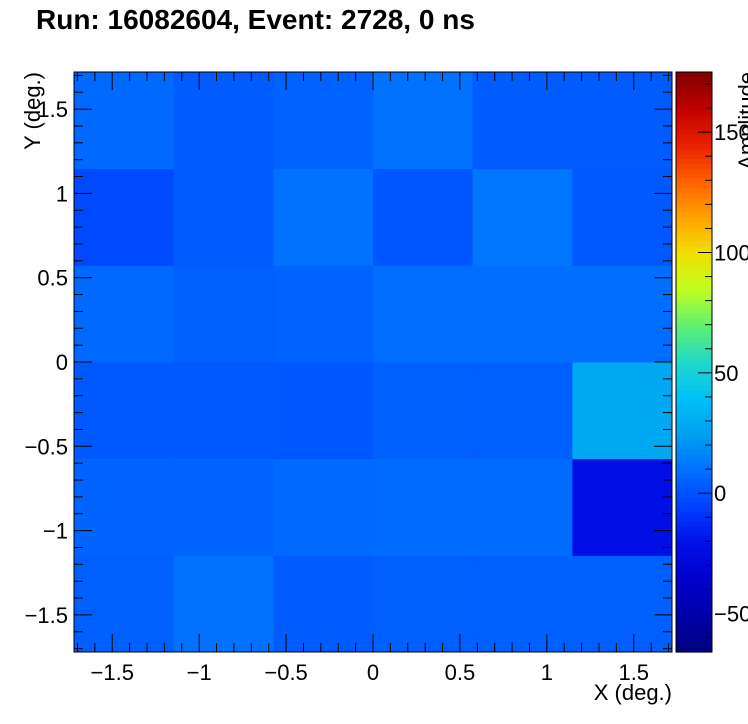  What do you see at coordinates (62, 362) in the screenshot?
I see `y-tick-label: 0` at bounding box center [62, 362].